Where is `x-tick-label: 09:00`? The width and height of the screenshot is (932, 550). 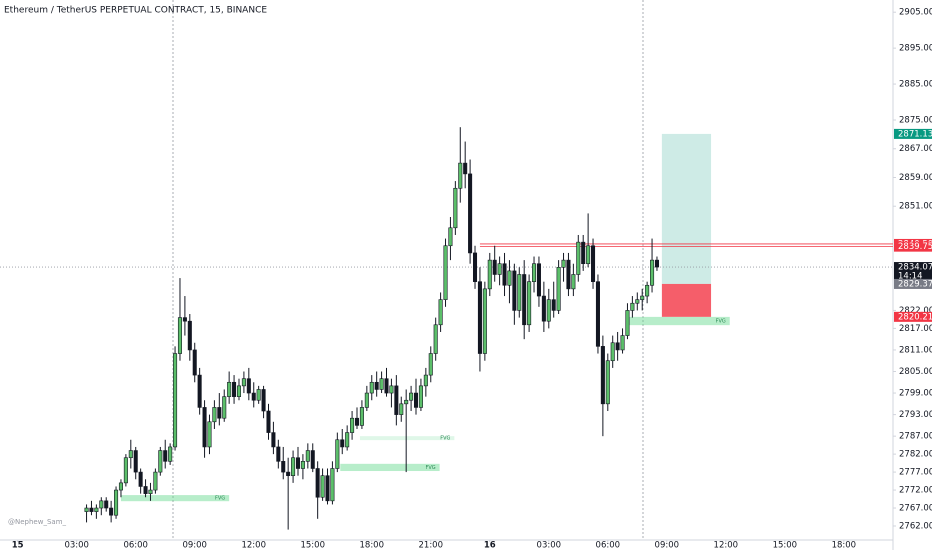
x-tick-label: 09:00 is located at coordinates (667, 545).